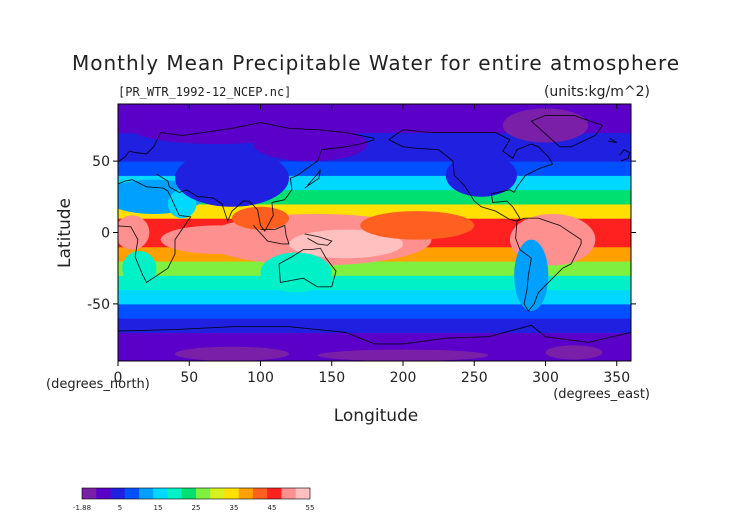  What do you see at coordinates (234, 508) in the screenshot?
I see `colorbar-tick-label: 35` at bounding box center [234, 508].